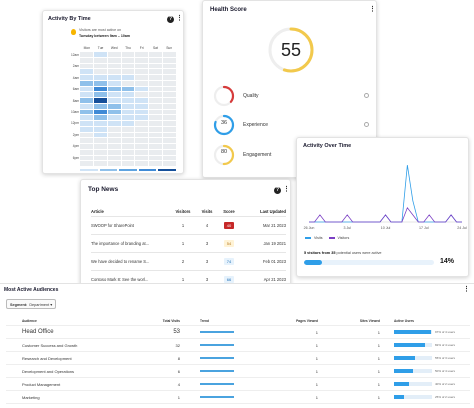 This screenshot has width=474, height=408. What do you see at coordinates (238, 332) in the screenshot?
I see `table-row: Head Office 53 1 1 97% of 4 users` at bounding box center [238, 332].